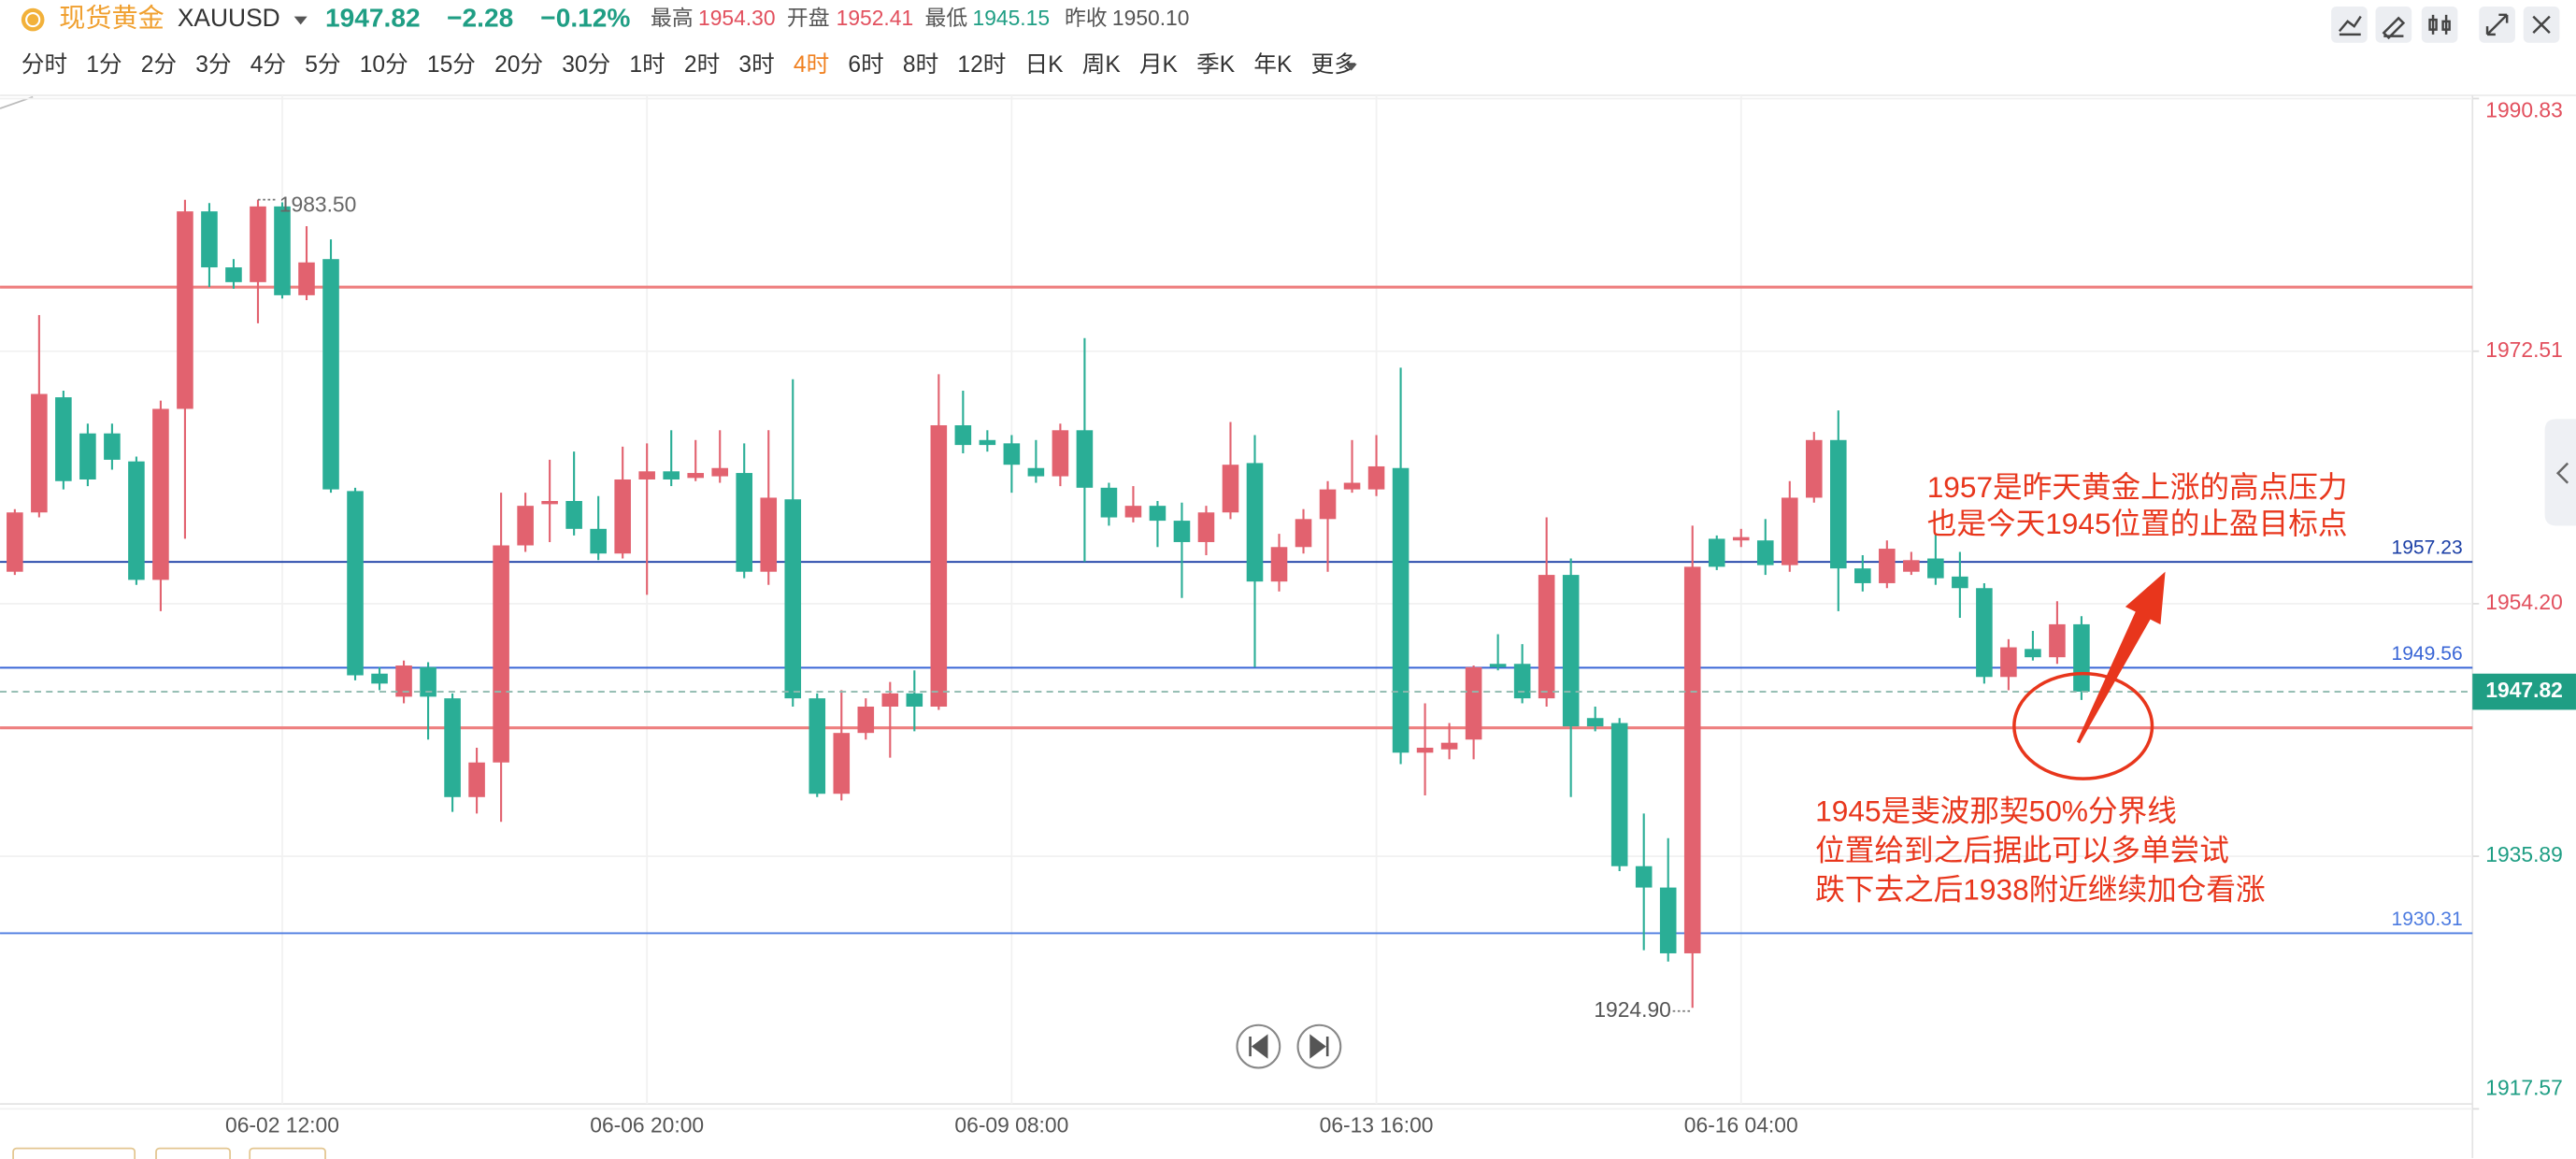 Image resolution: width=2576 pixels, height=1159 pixels. What do you see at coordinates (2426, 919) in the screenshot?
I see `price-line-label: 1930.31` at bounding box center [2426, 919].